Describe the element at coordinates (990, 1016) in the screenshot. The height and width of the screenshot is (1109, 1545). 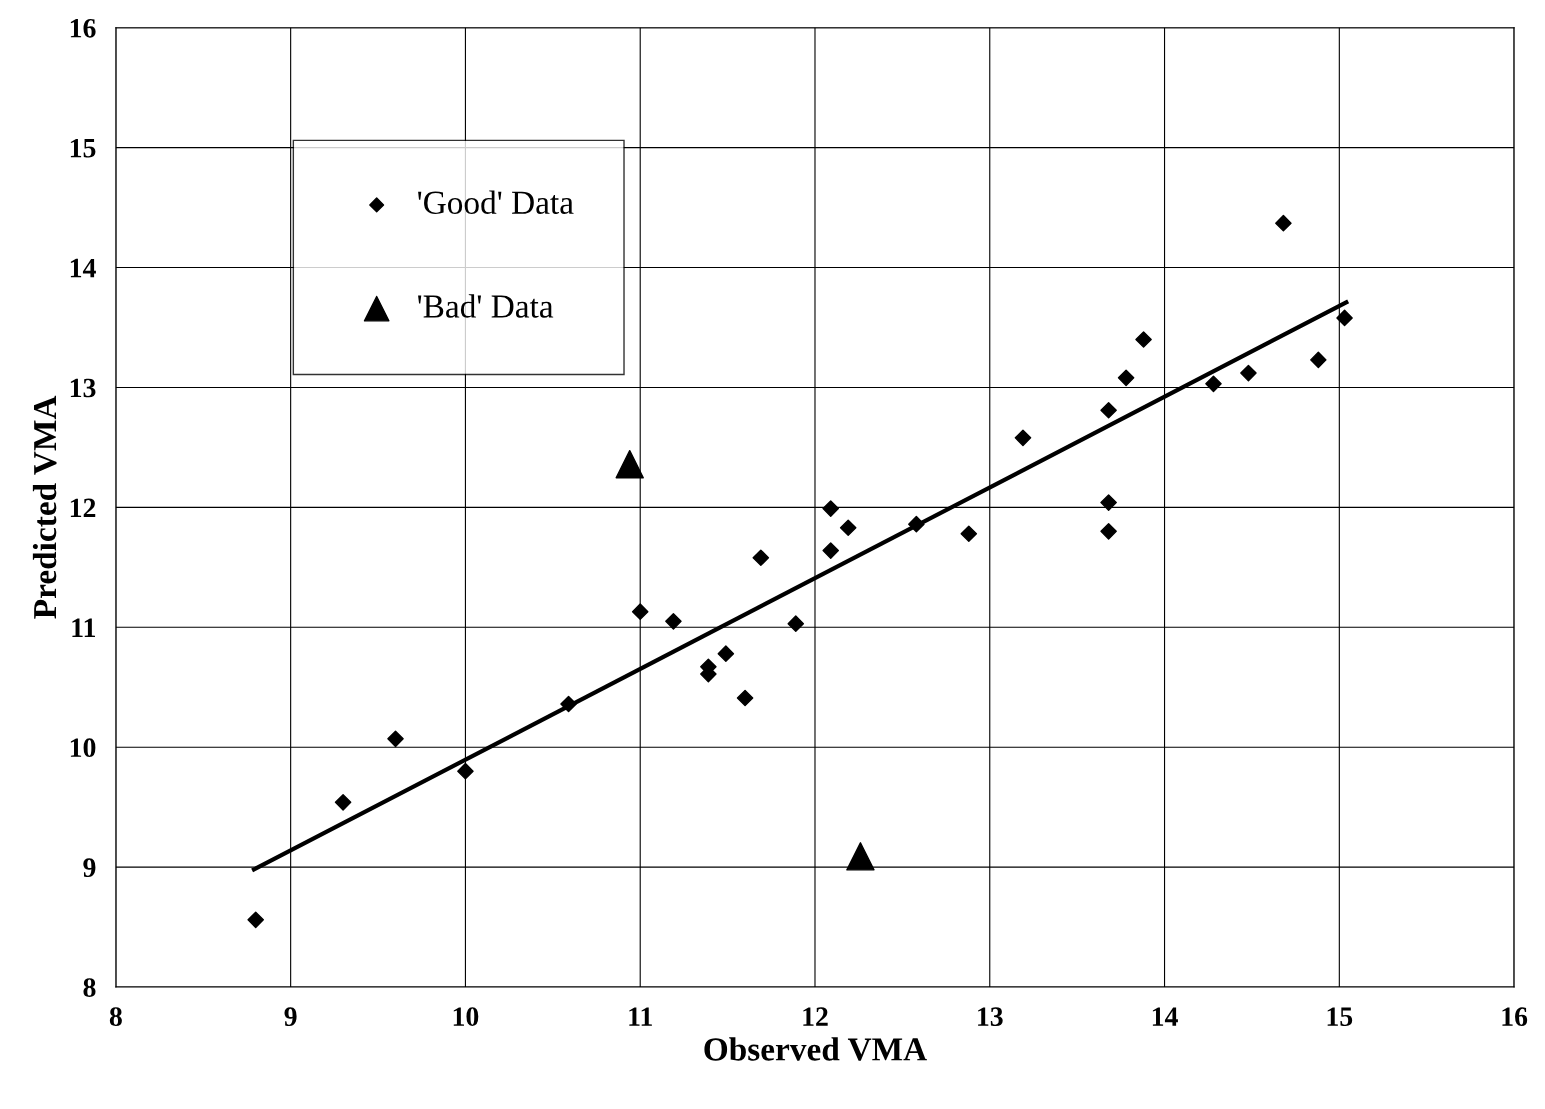
I see `x-tick-label: 13` at that location.